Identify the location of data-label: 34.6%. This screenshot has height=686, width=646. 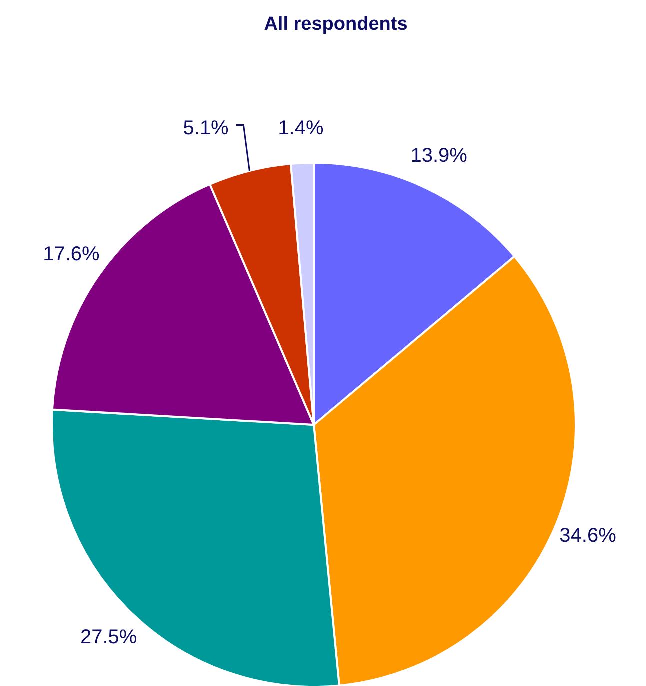
(588, 536).